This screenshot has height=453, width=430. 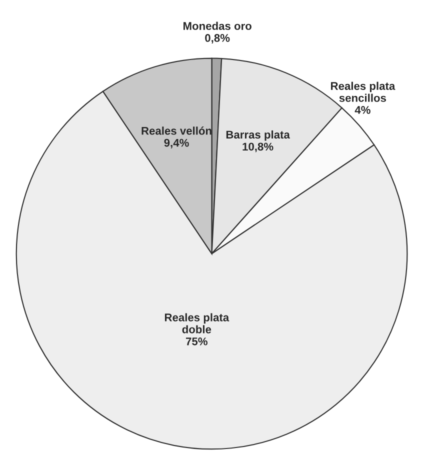 I want to click on slice-label: Reales plata doble, so click(x=197, y=323).